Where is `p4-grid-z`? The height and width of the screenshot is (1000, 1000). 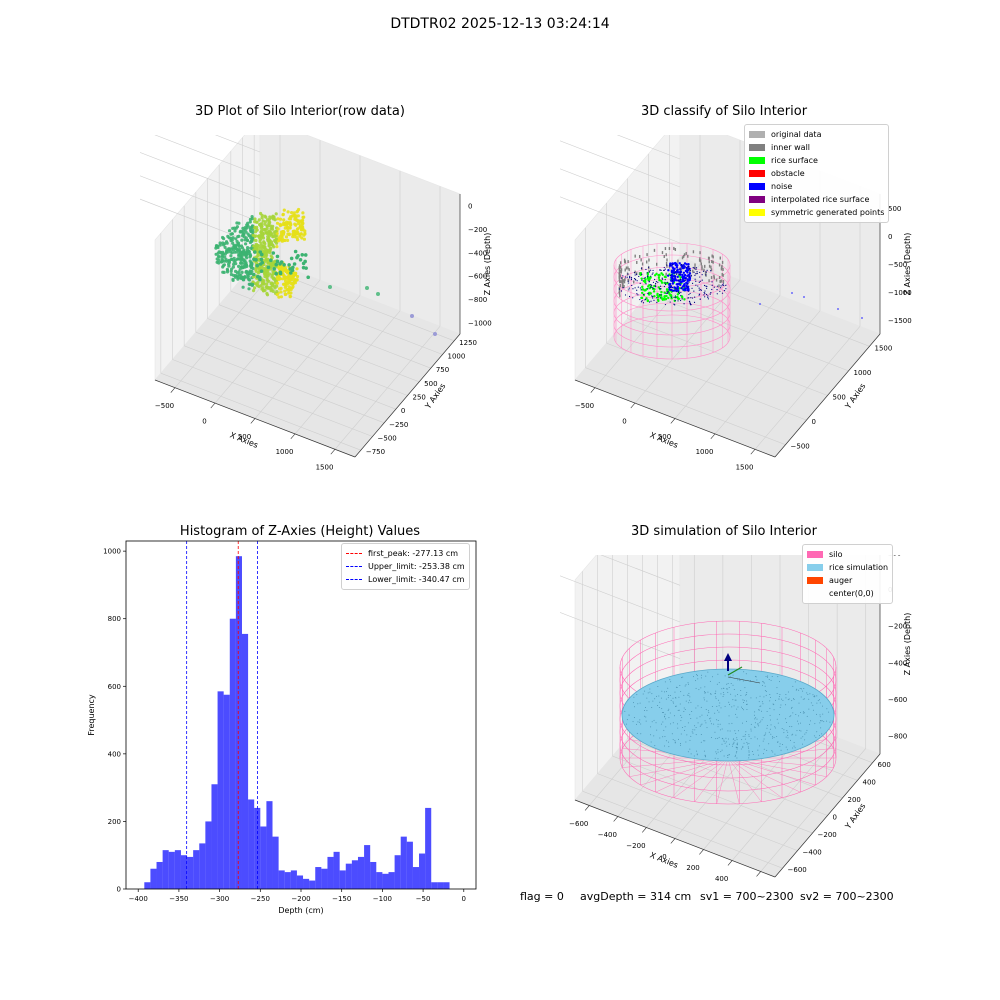
p4-grid-z is located at coordinates (620, 599).